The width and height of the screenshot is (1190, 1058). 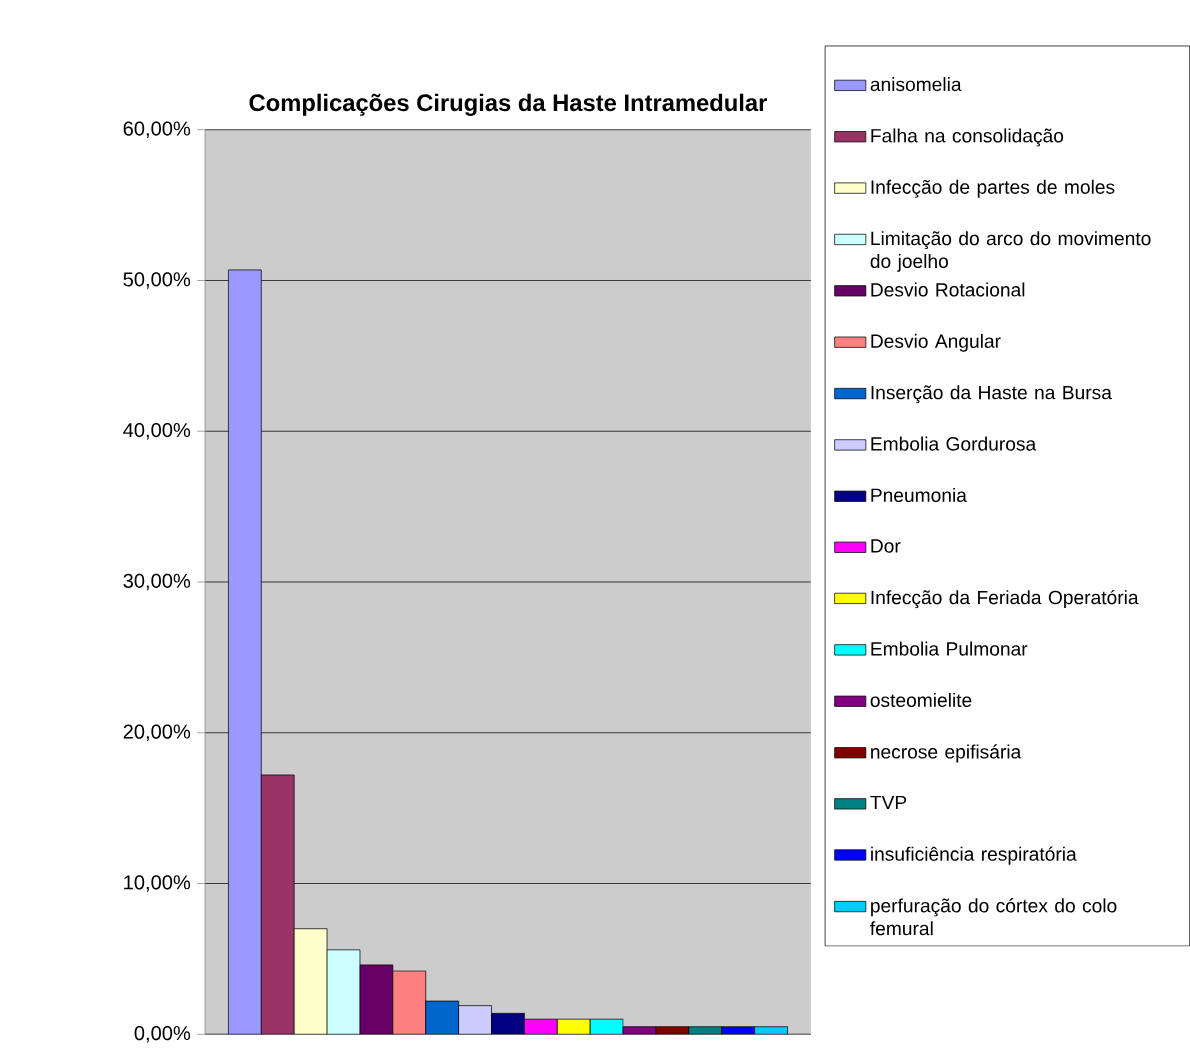 I want to click on legend-label: osteomielite, so click(x=921, y=700).